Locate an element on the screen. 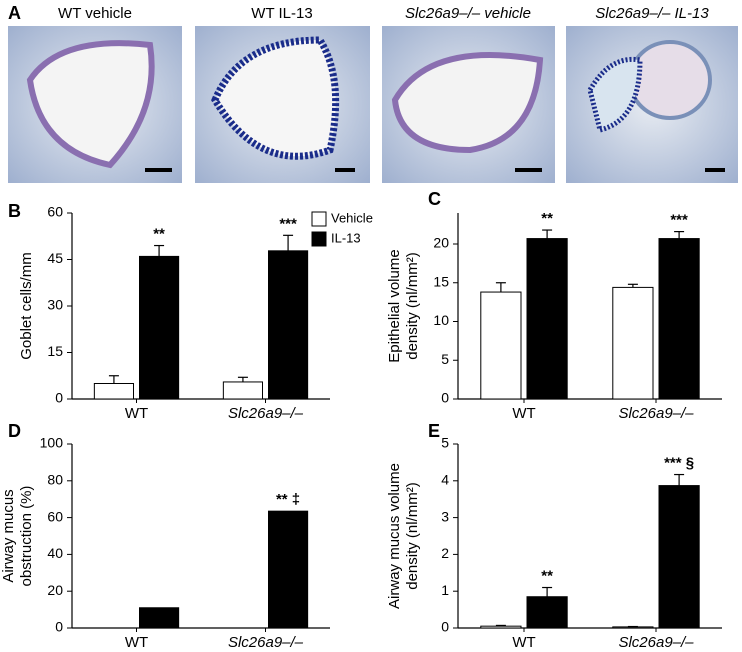  image-label: Slc26a9–/– vehicle is located at coordinates (468, 13).